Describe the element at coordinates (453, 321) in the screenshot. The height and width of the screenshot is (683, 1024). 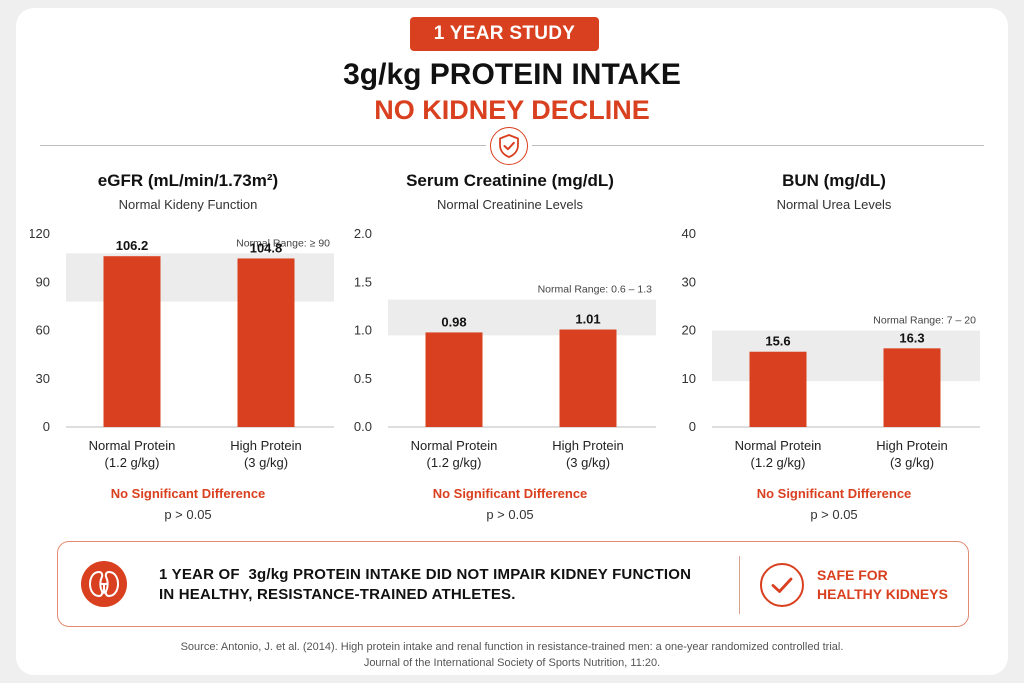
I see `bar-value-label: 0.98` at that location.